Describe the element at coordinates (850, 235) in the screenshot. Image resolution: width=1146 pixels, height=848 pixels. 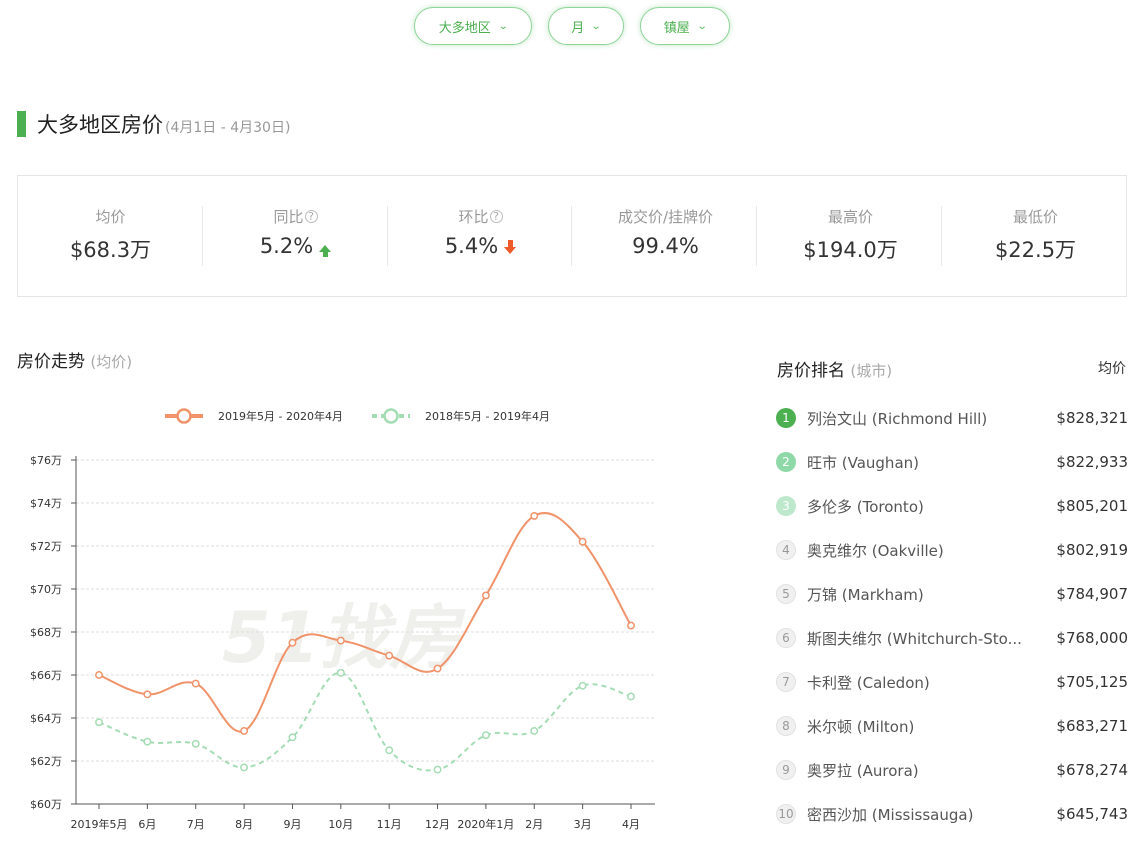
I see `stat-highest: 最高价 $194.0万` at that location.